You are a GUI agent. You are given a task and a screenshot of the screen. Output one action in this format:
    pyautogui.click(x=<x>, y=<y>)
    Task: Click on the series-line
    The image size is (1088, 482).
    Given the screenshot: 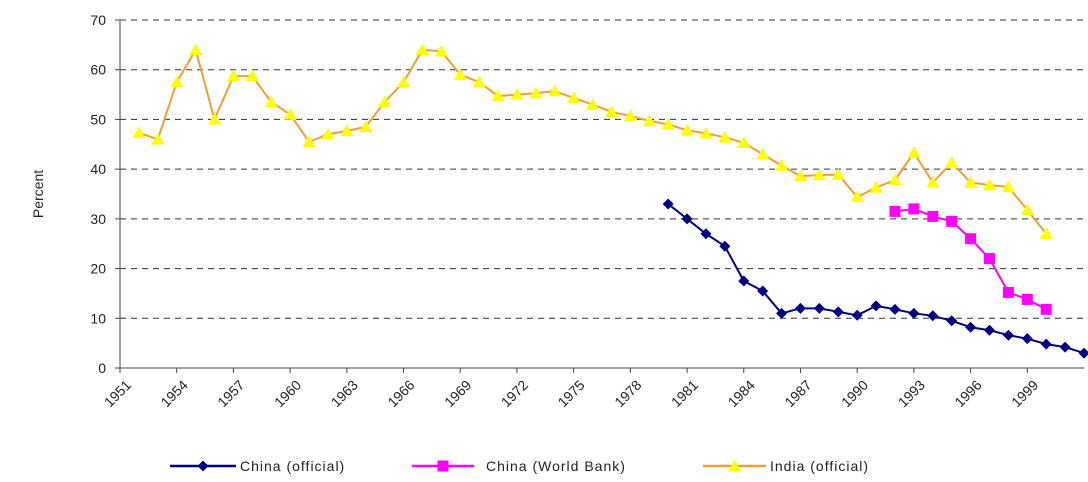 What is the action you would take?
    pyautogui.click(x=876, y=279)
    